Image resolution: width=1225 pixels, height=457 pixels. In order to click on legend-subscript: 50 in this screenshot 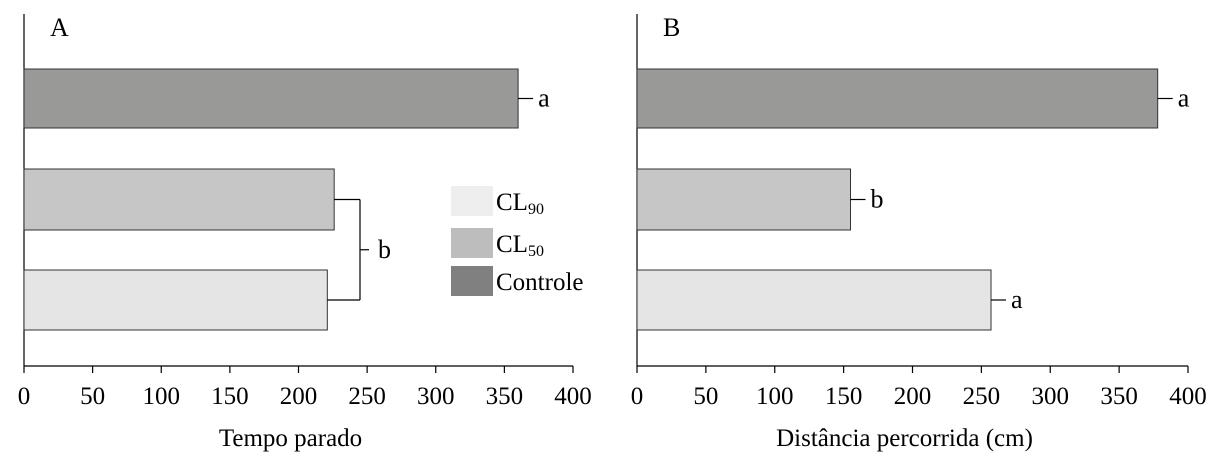, I will do `click(536, 251)`.